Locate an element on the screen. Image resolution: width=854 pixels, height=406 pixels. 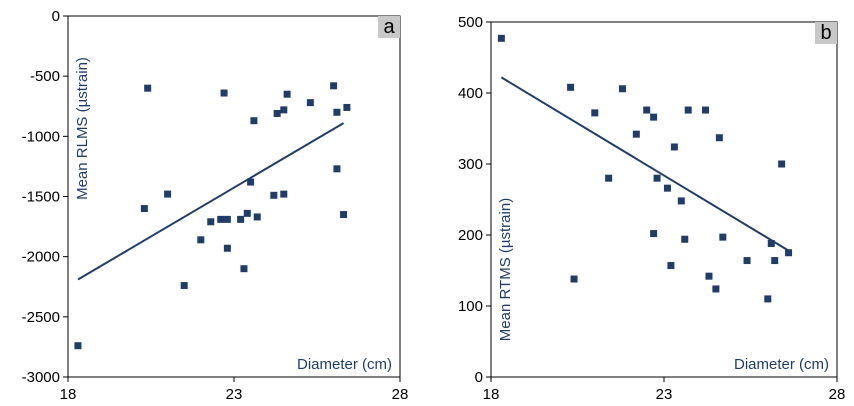
y-axis-label: Mean RTMS (µstrain) is located at coordinates (505, 269).